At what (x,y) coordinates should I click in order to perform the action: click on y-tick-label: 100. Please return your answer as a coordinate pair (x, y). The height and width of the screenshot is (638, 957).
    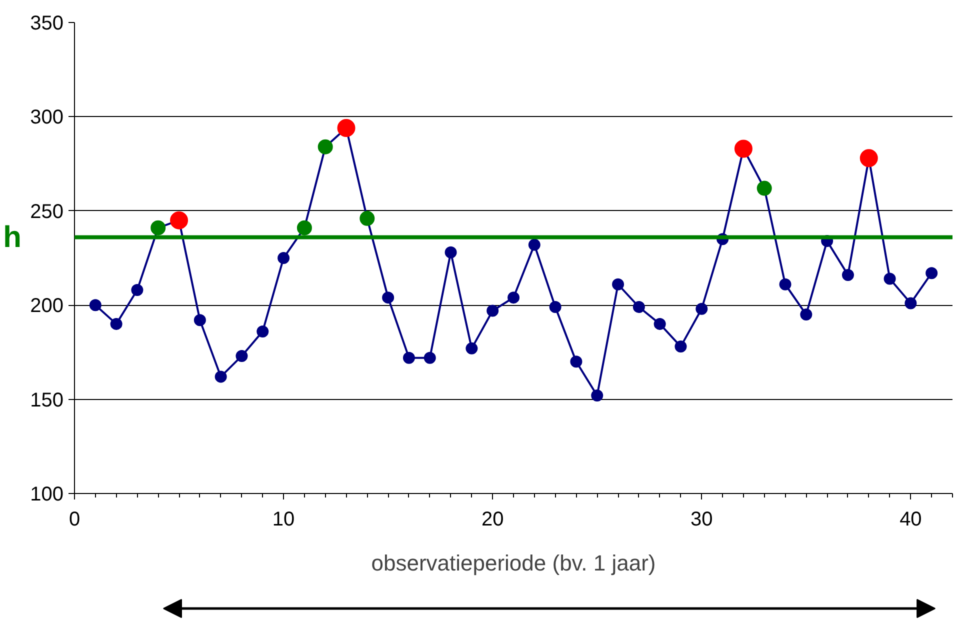
    Looking at the image, I should click on (47, 495).